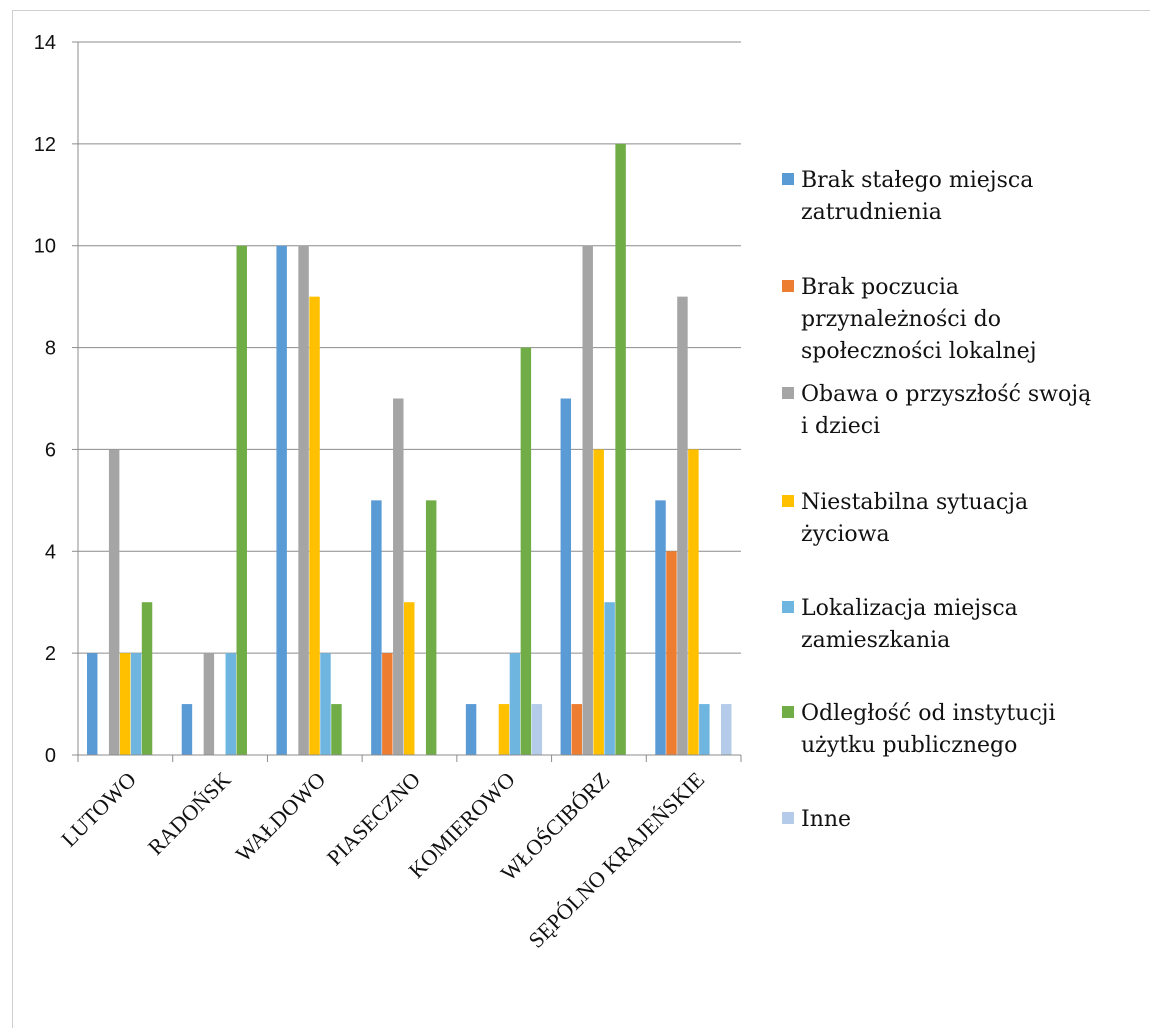 This screenshot has height=1029, width=1153. Describe the element at coordinates (373, 818) in the screenshot. I see `x-category-label: PIASECZNO` at that location.